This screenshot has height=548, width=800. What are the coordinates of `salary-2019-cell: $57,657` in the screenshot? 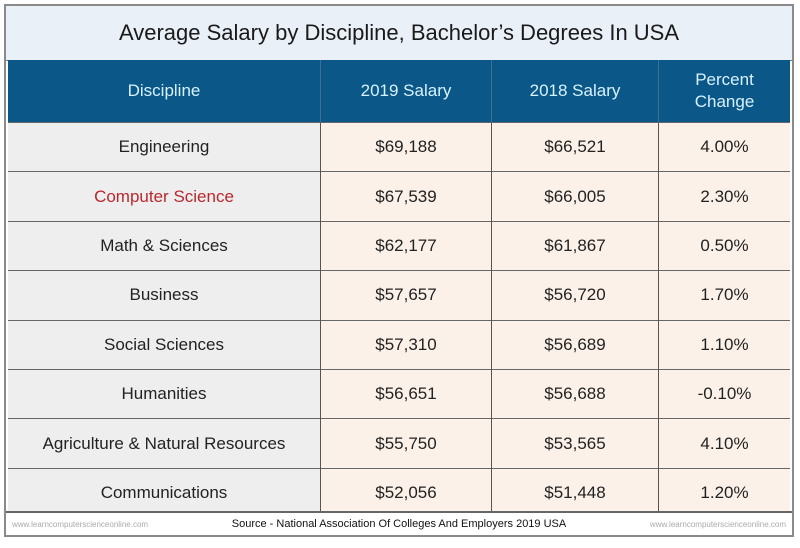 It's located at (406, 295).